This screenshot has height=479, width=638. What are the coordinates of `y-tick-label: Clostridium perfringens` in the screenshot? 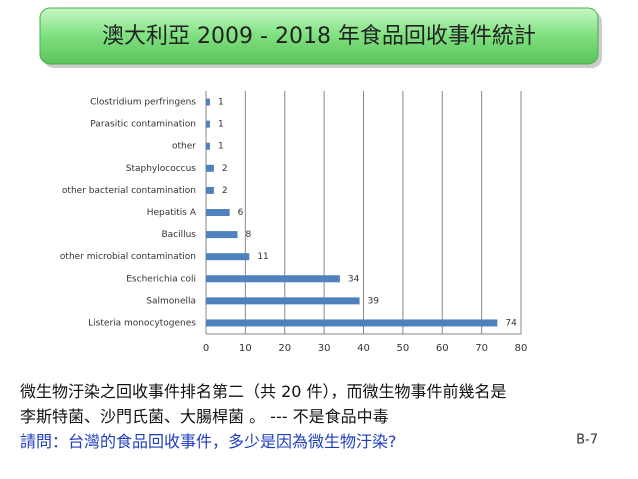 It's located at (143, 103).